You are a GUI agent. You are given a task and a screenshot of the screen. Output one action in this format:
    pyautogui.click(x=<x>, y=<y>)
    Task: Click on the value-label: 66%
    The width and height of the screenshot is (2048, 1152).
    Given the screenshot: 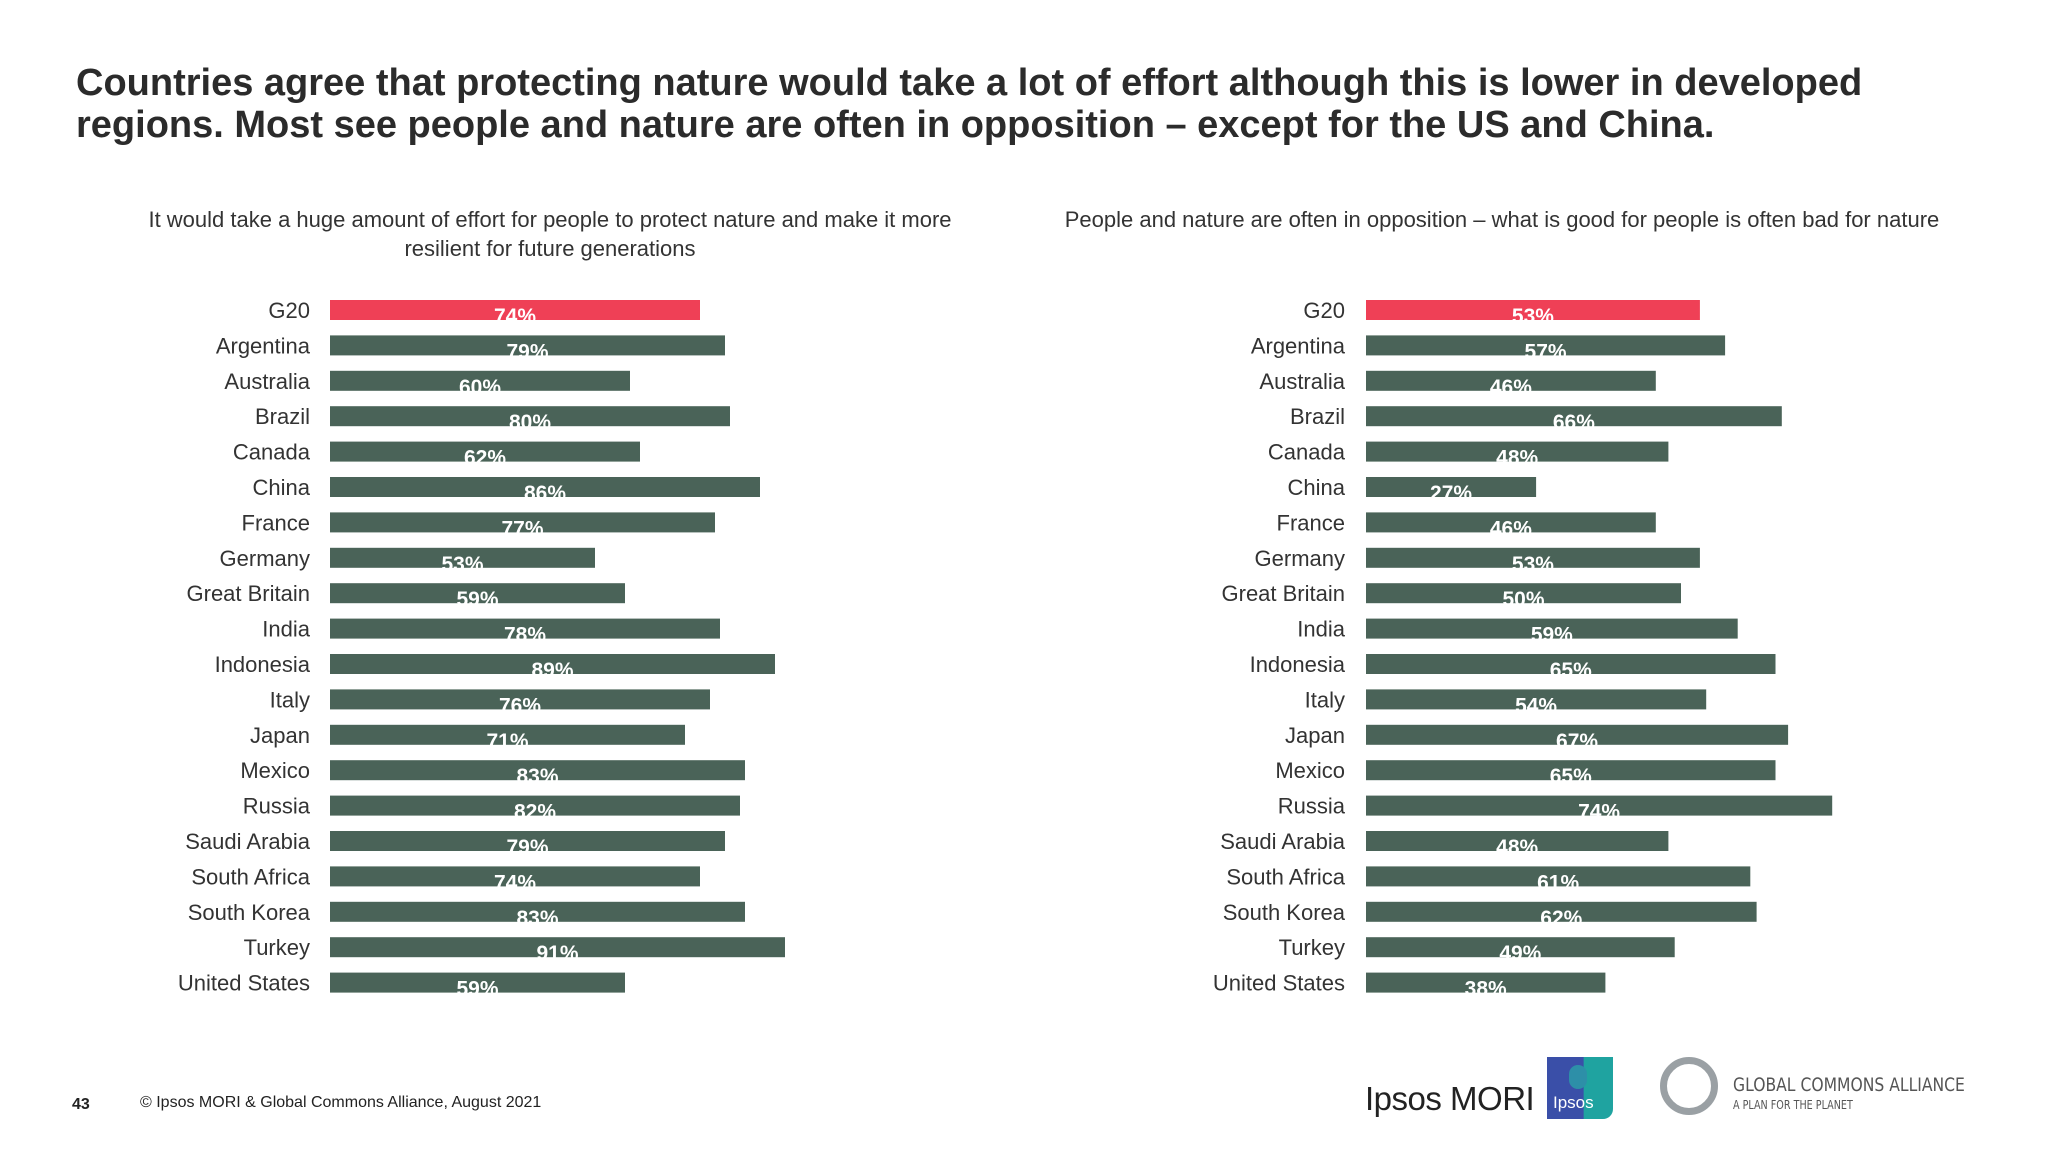 What is the action you would take?
    pyautogui.click(x=1574, y=422)
    